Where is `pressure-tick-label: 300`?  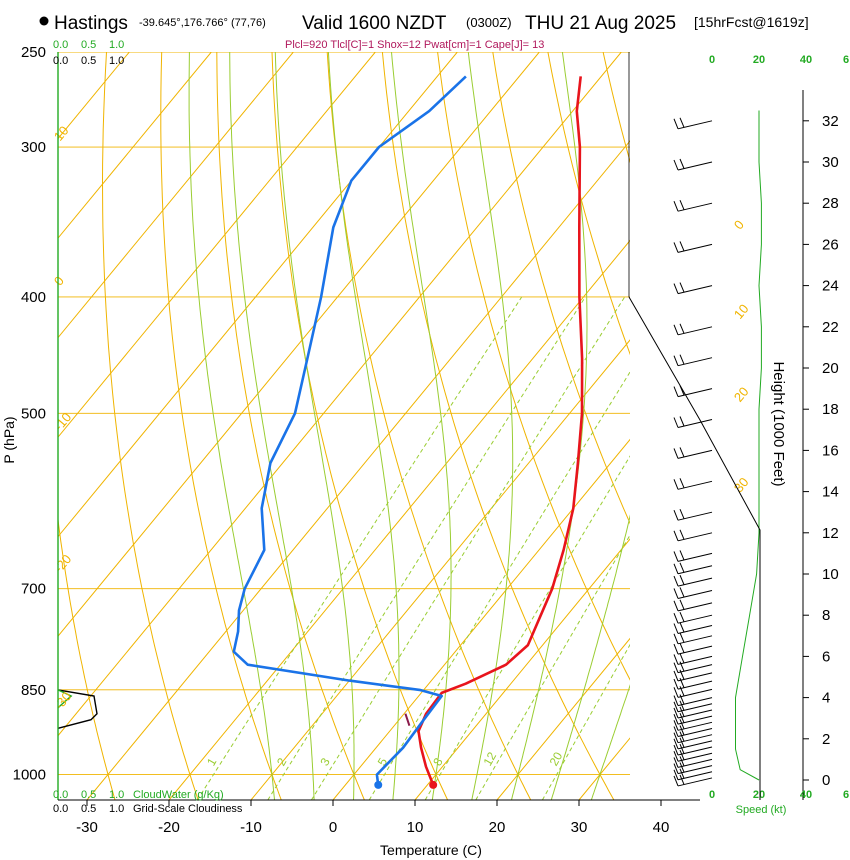 pressure-tick-label: 300 is located at coordinates (33, 147).